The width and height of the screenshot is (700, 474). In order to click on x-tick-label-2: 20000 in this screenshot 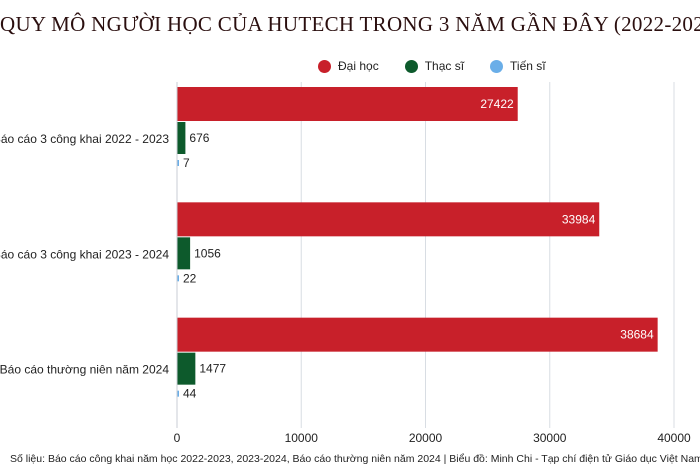, I will do `click(426, 438)`.